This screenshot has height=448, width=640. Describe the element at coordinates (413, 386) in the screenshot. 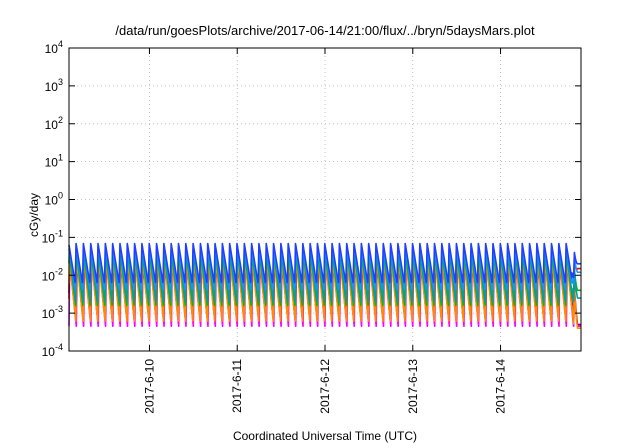

I see `x-tick-label: 2017-6-13` at that location.